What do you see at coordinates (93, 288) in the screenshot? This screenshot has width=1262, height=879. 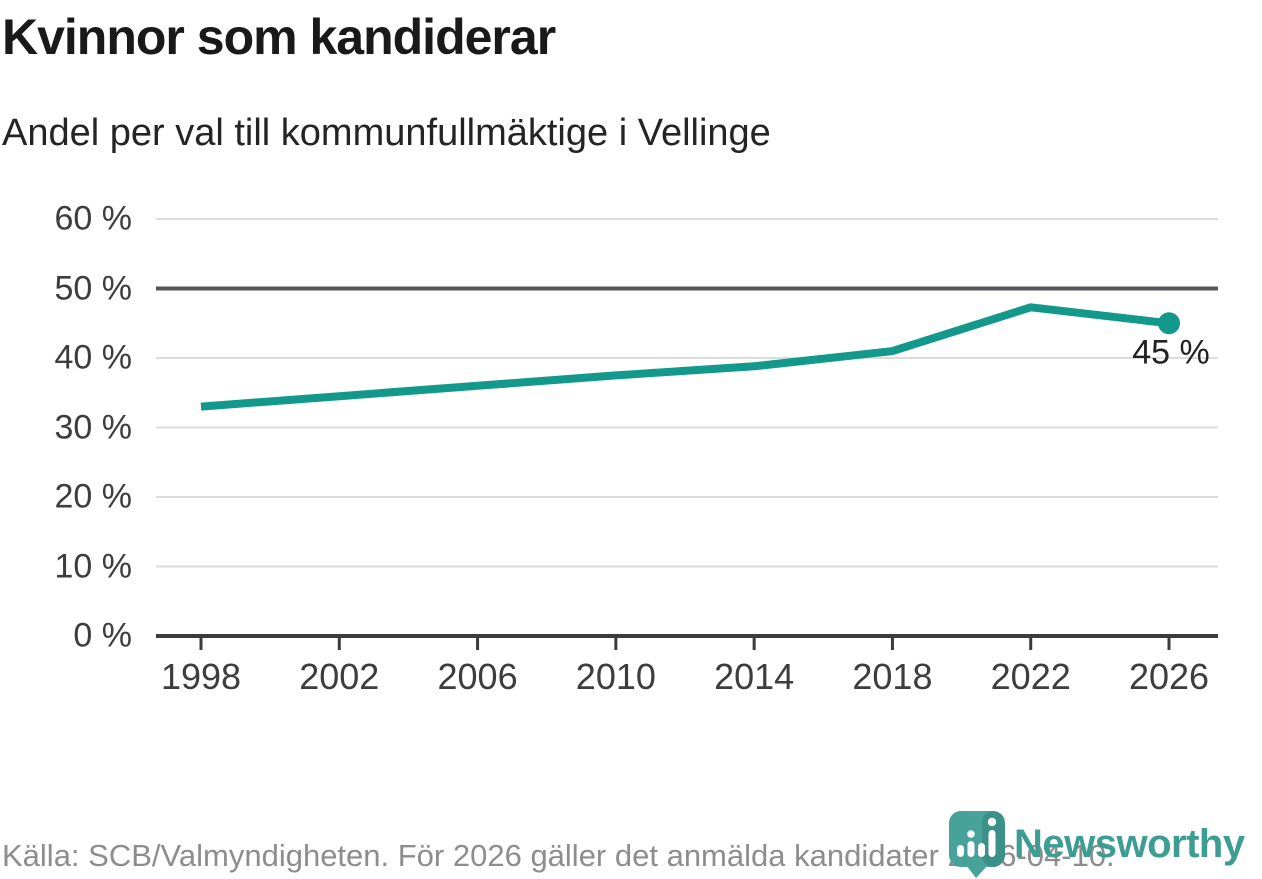 I see `y-axis-label: 50 %` at bounding box center [93, 288].